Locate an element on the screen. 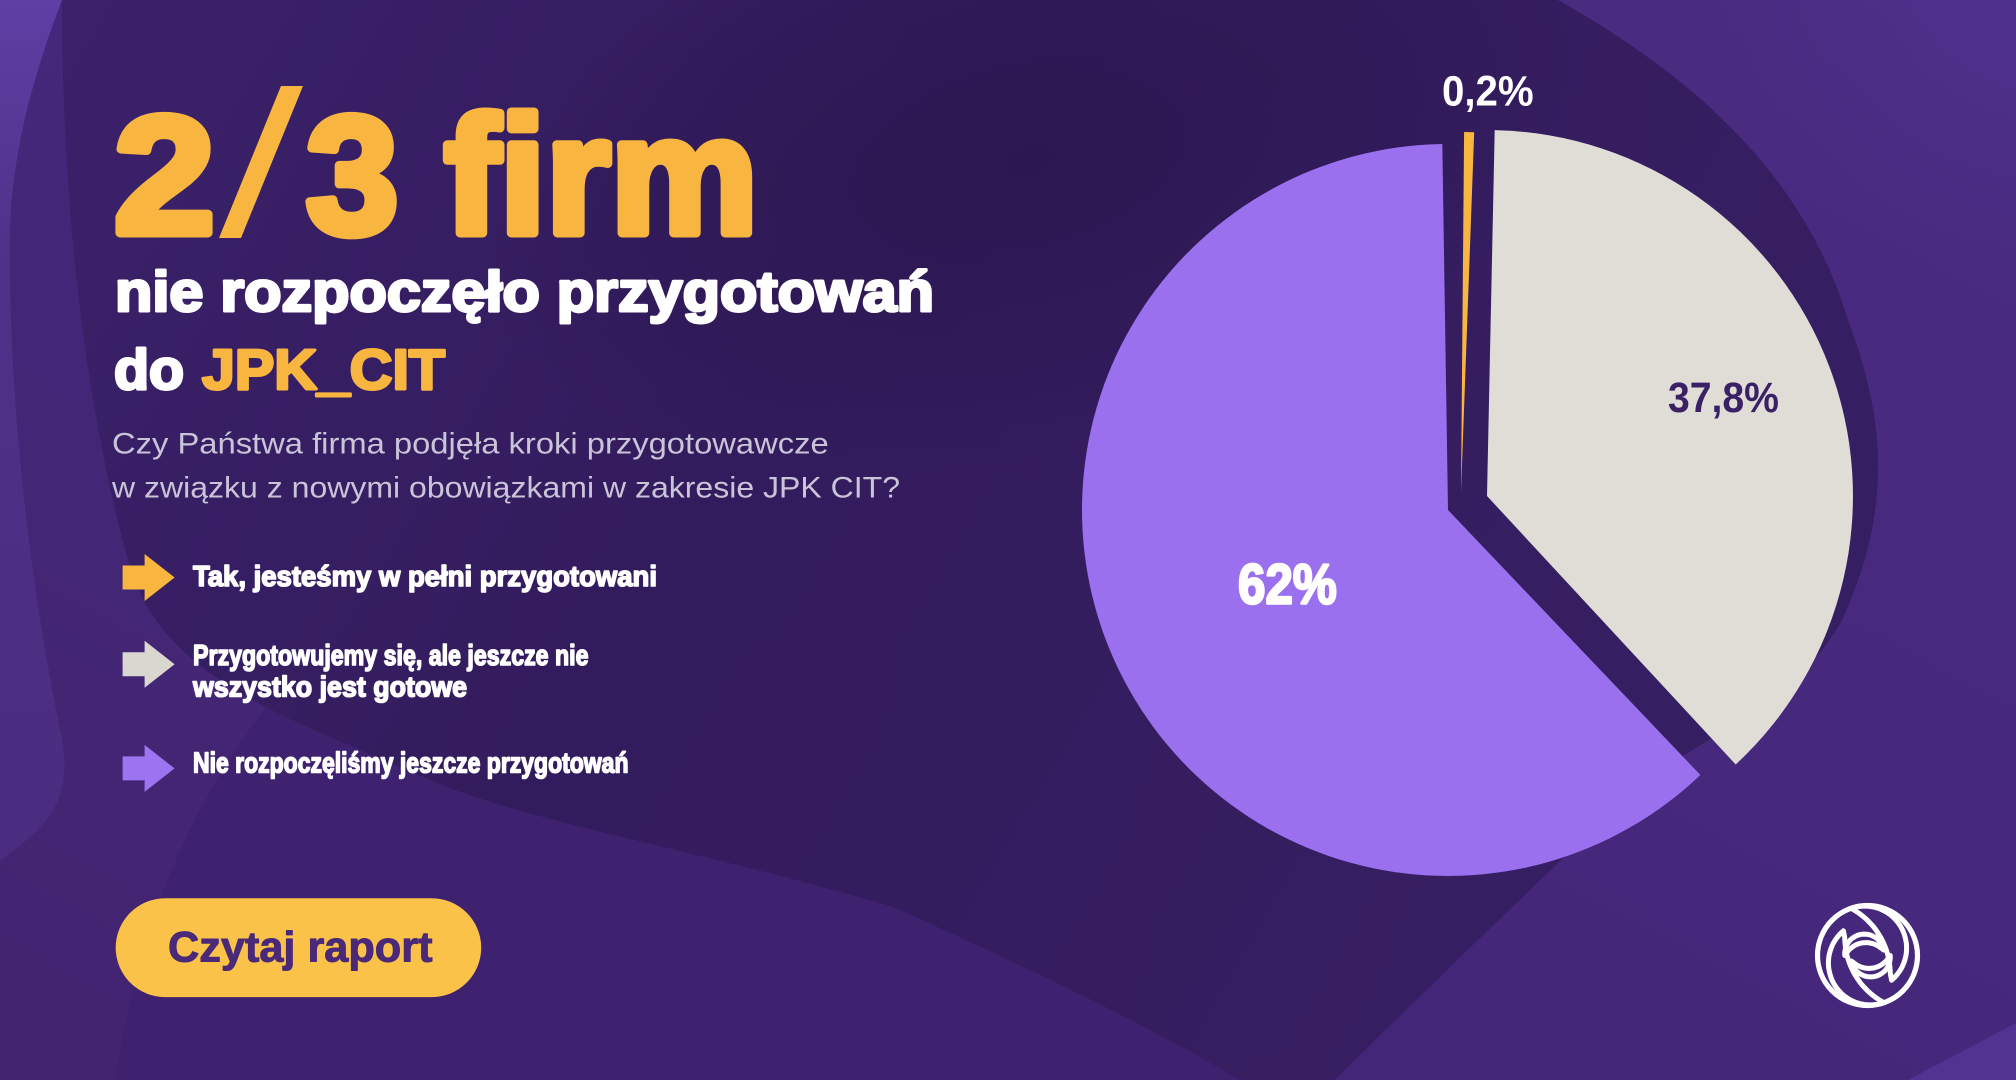  svg-text:Tak, jesteśmy w pełni przygoto: Tak, jesteśmy w pełni przygotowani is located at coordinates (425, 577).